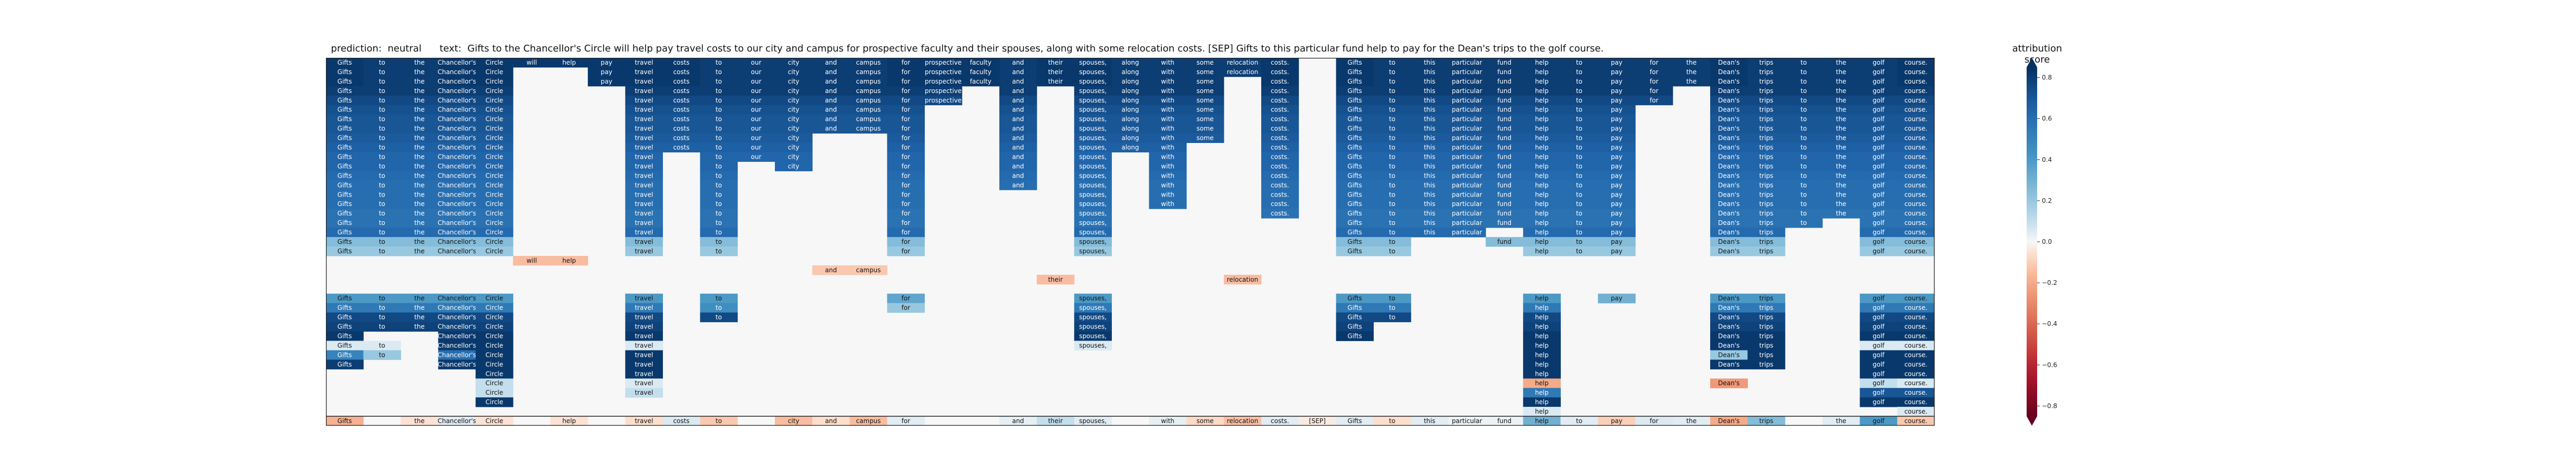 The height and width of the screenshot is (473, 2576). I want to click on heatmap-cell-token: Circle, so click(494, 138).